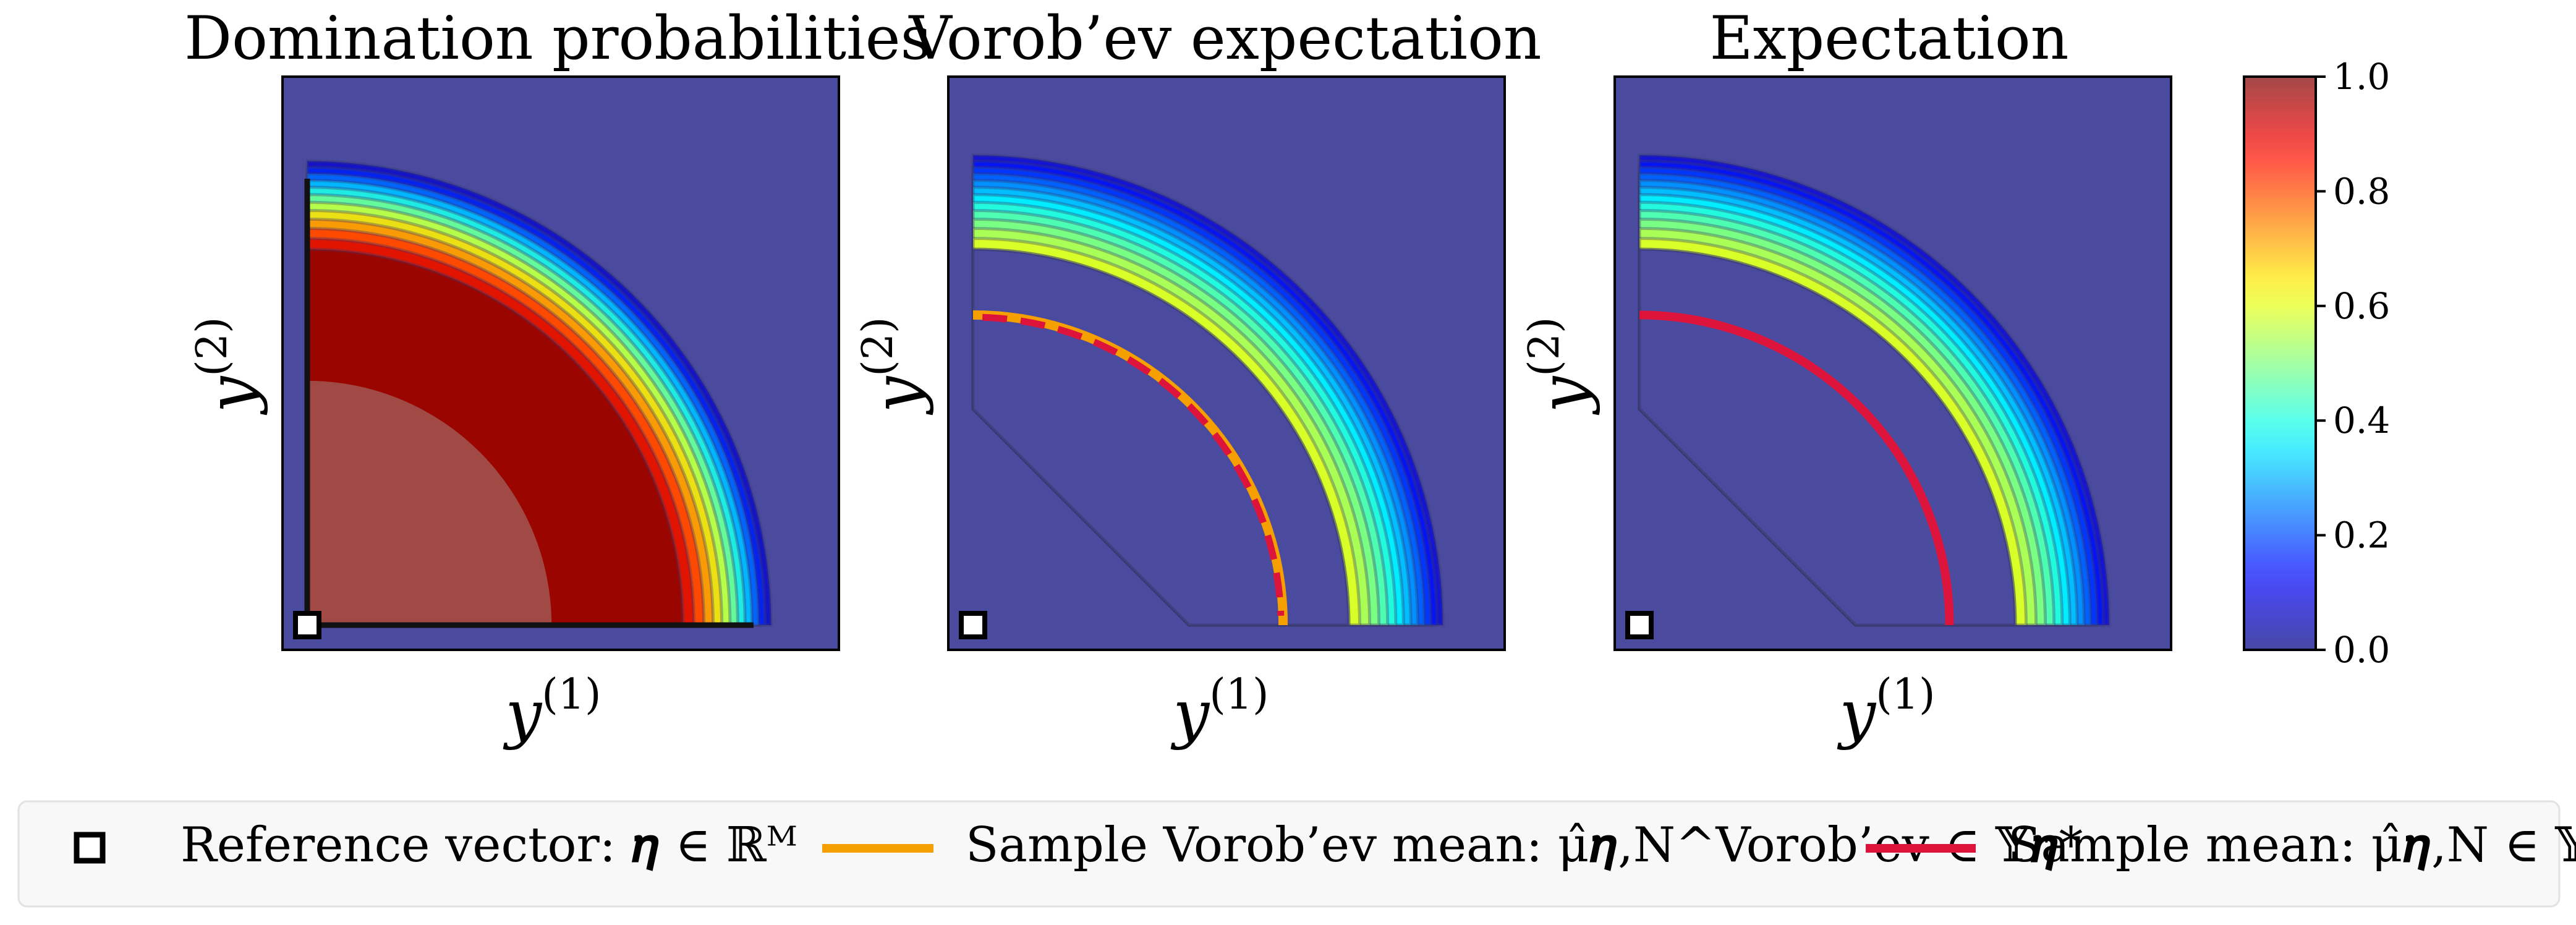  I want to click on sample-mean-dashed-curve, so click(1133, 464).